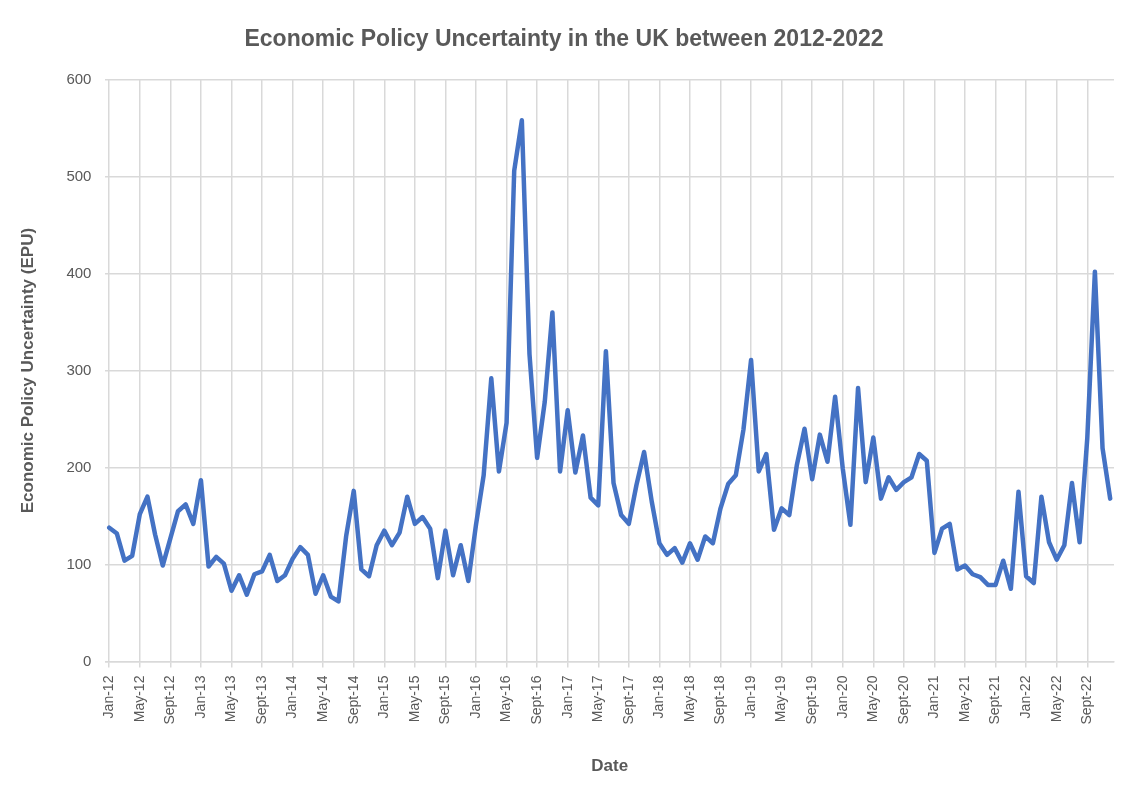 The width and height of the screenshot is (1136, 785). What do you see at coordinates (610, 766) in the screenshot?
I see `x-axis-title: Date` at bounding box center [610, 766].